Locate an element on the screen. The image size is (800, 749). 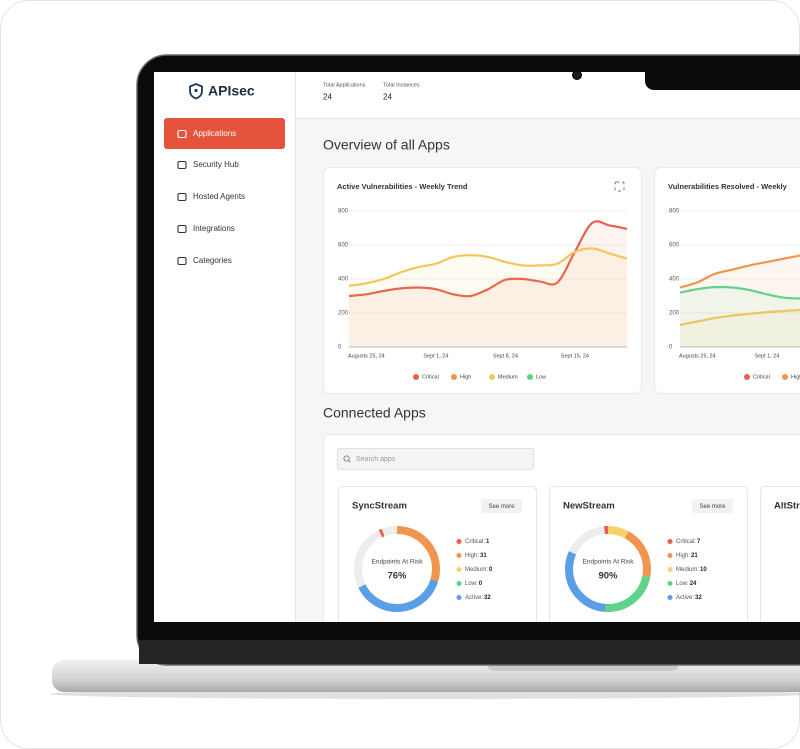
legend-label: Low is located at coordinates (541, 377).